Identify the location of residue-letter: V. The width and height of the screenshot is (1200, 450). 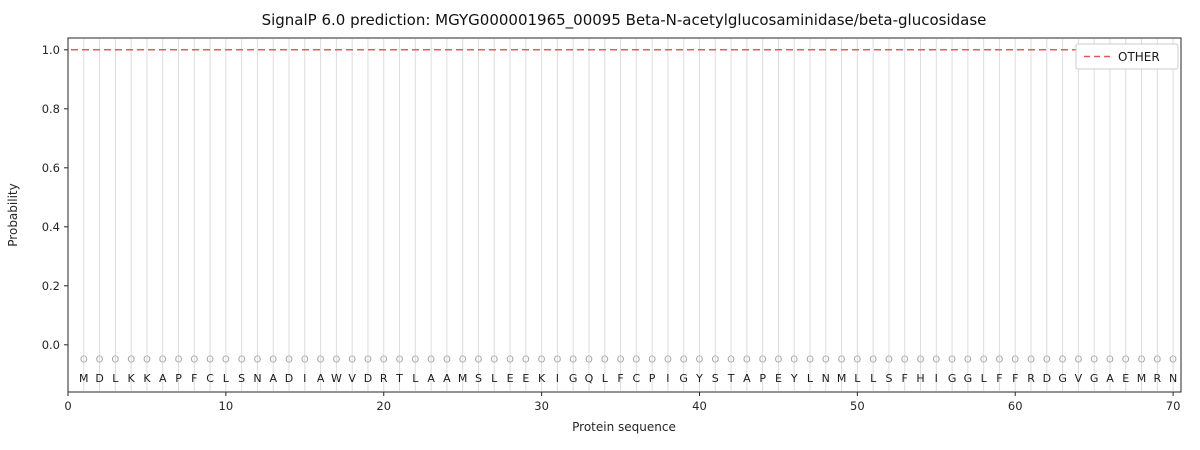
(352, 378).